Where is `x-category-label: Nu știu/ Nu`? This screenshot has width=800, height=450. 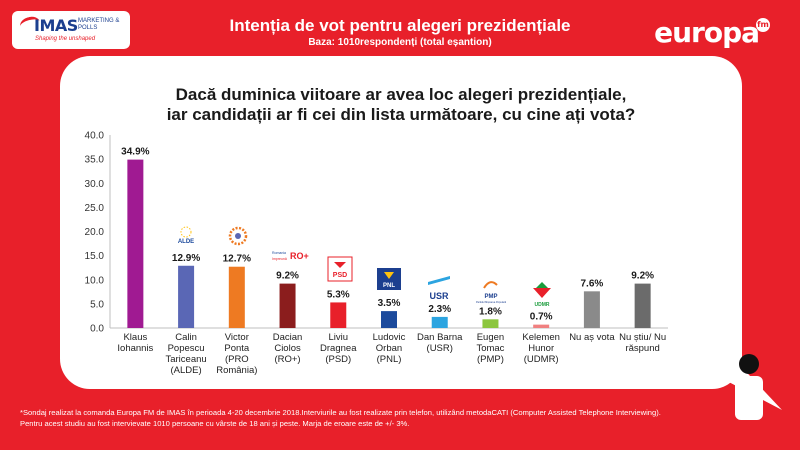 x-category-label: Nu știu/ Nu is located at coordinates (642, 337).